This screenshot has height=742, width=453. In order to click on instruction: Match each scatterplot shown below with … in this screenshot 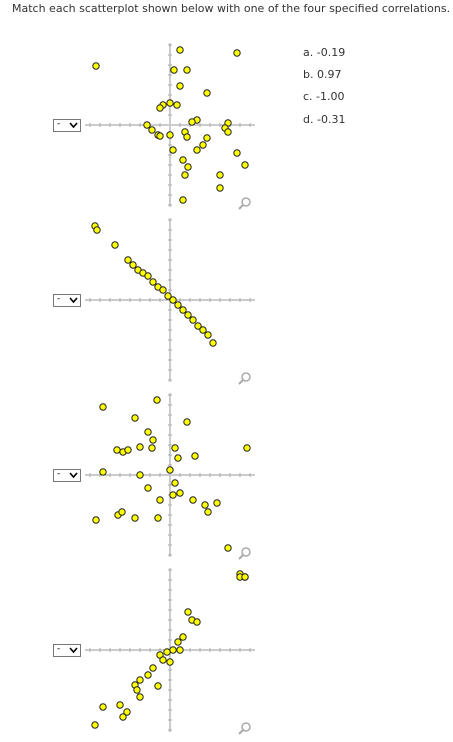, I will do `click(231, 8)`.